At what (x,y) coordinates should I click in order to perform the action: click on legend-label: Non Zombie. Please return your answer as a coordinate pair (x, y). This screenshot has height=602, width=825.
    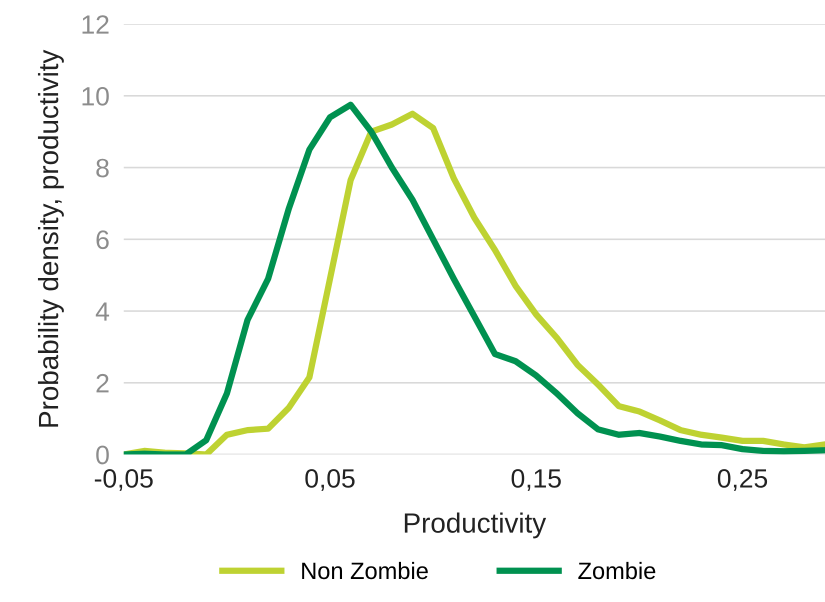
    Looking at the image, I should click on (365, 571).